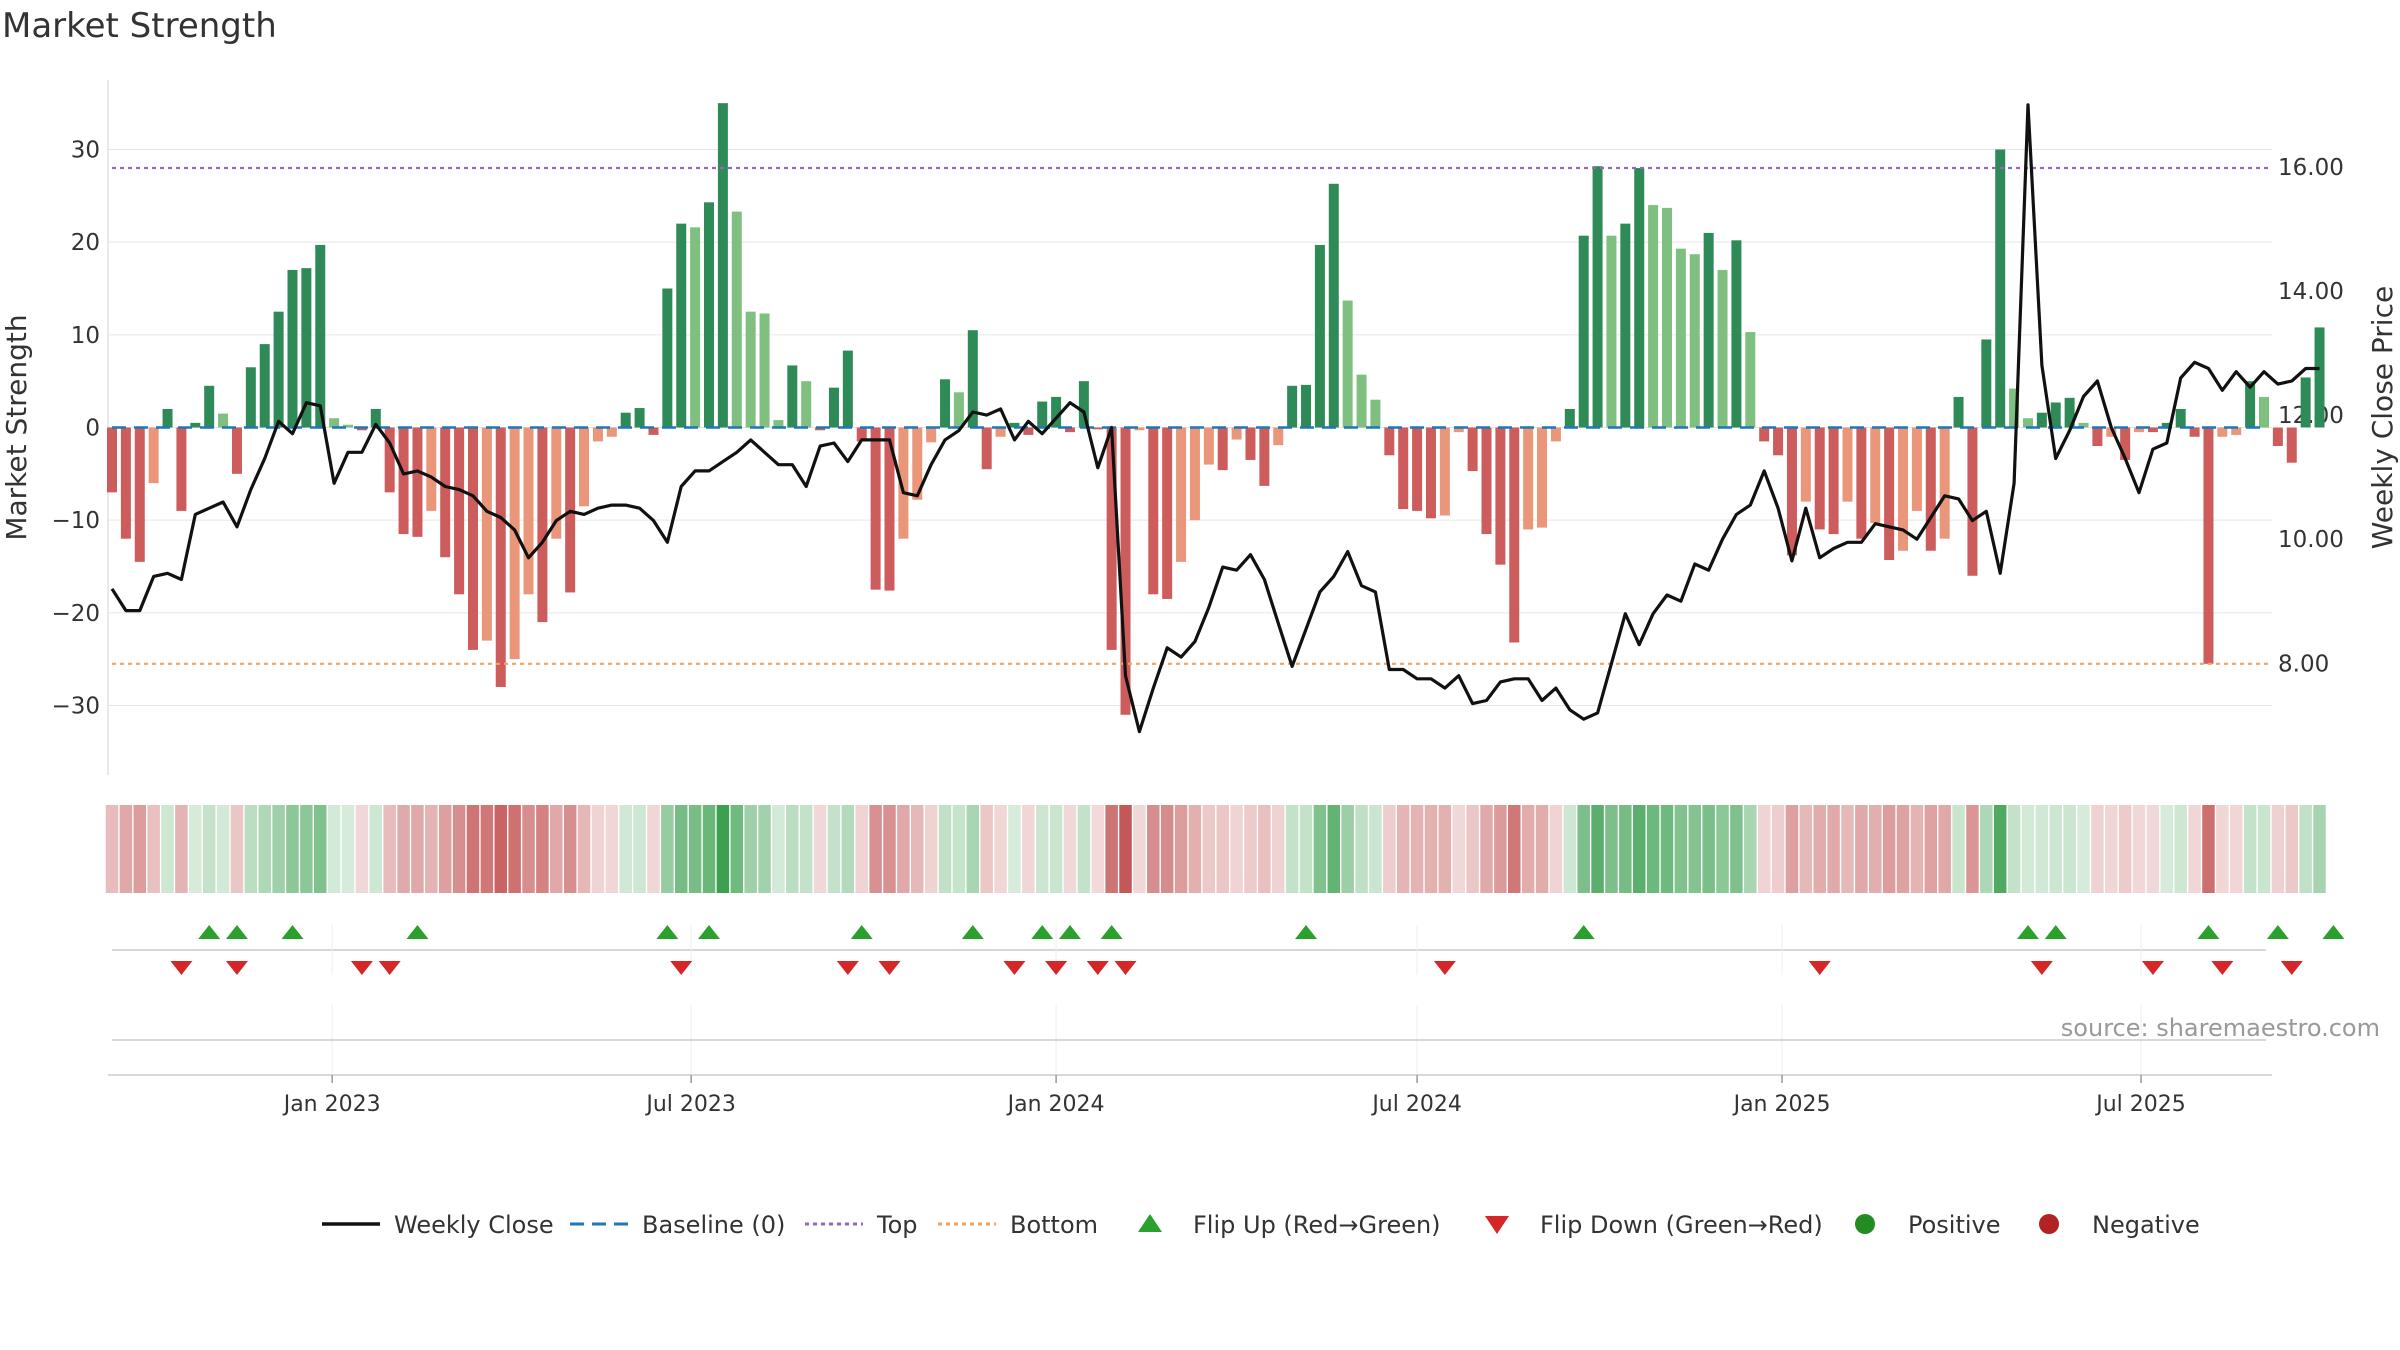 The height and width of the screenshot is (1350, 2400). I want to click on y-tick-label: −10, so click(75, 521).